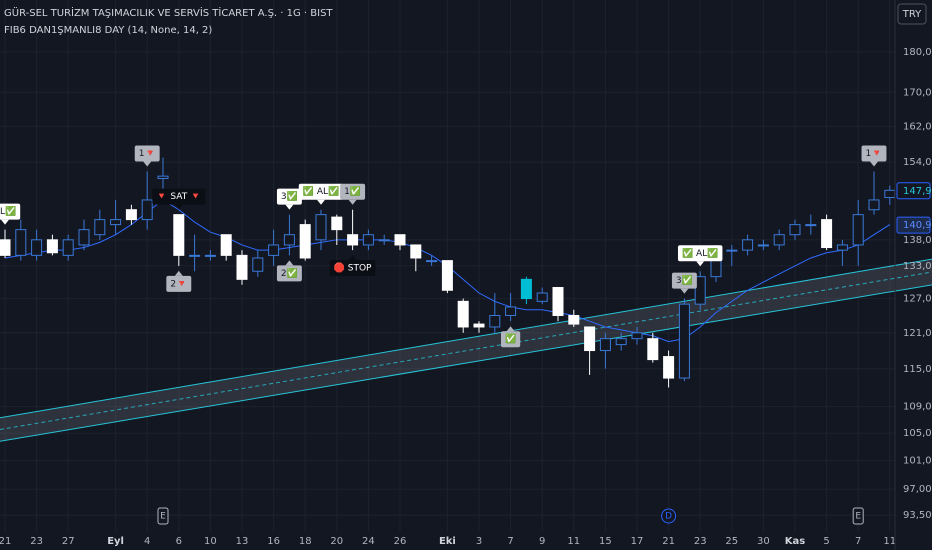 The height and width of the screenshot is (550, 932). I want to click on x-tick-label: 7, so click(510, 541).